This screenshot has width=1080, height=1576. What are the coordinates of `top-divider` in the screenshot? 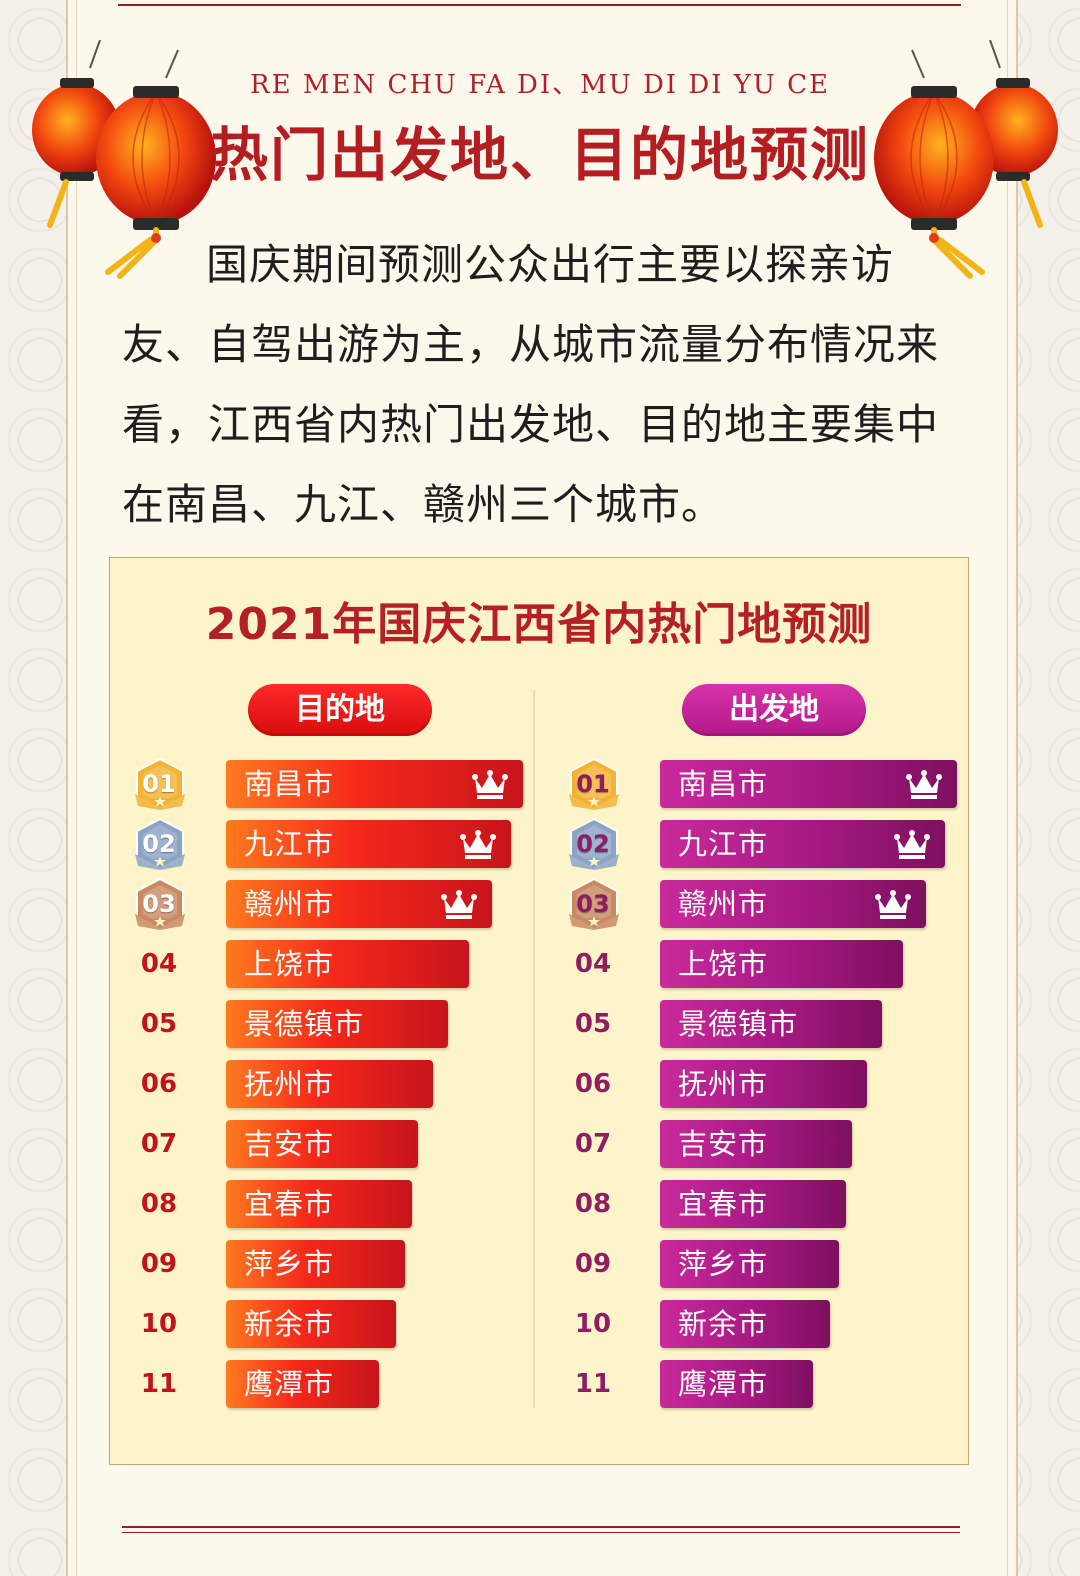 It's located at (539, 3).